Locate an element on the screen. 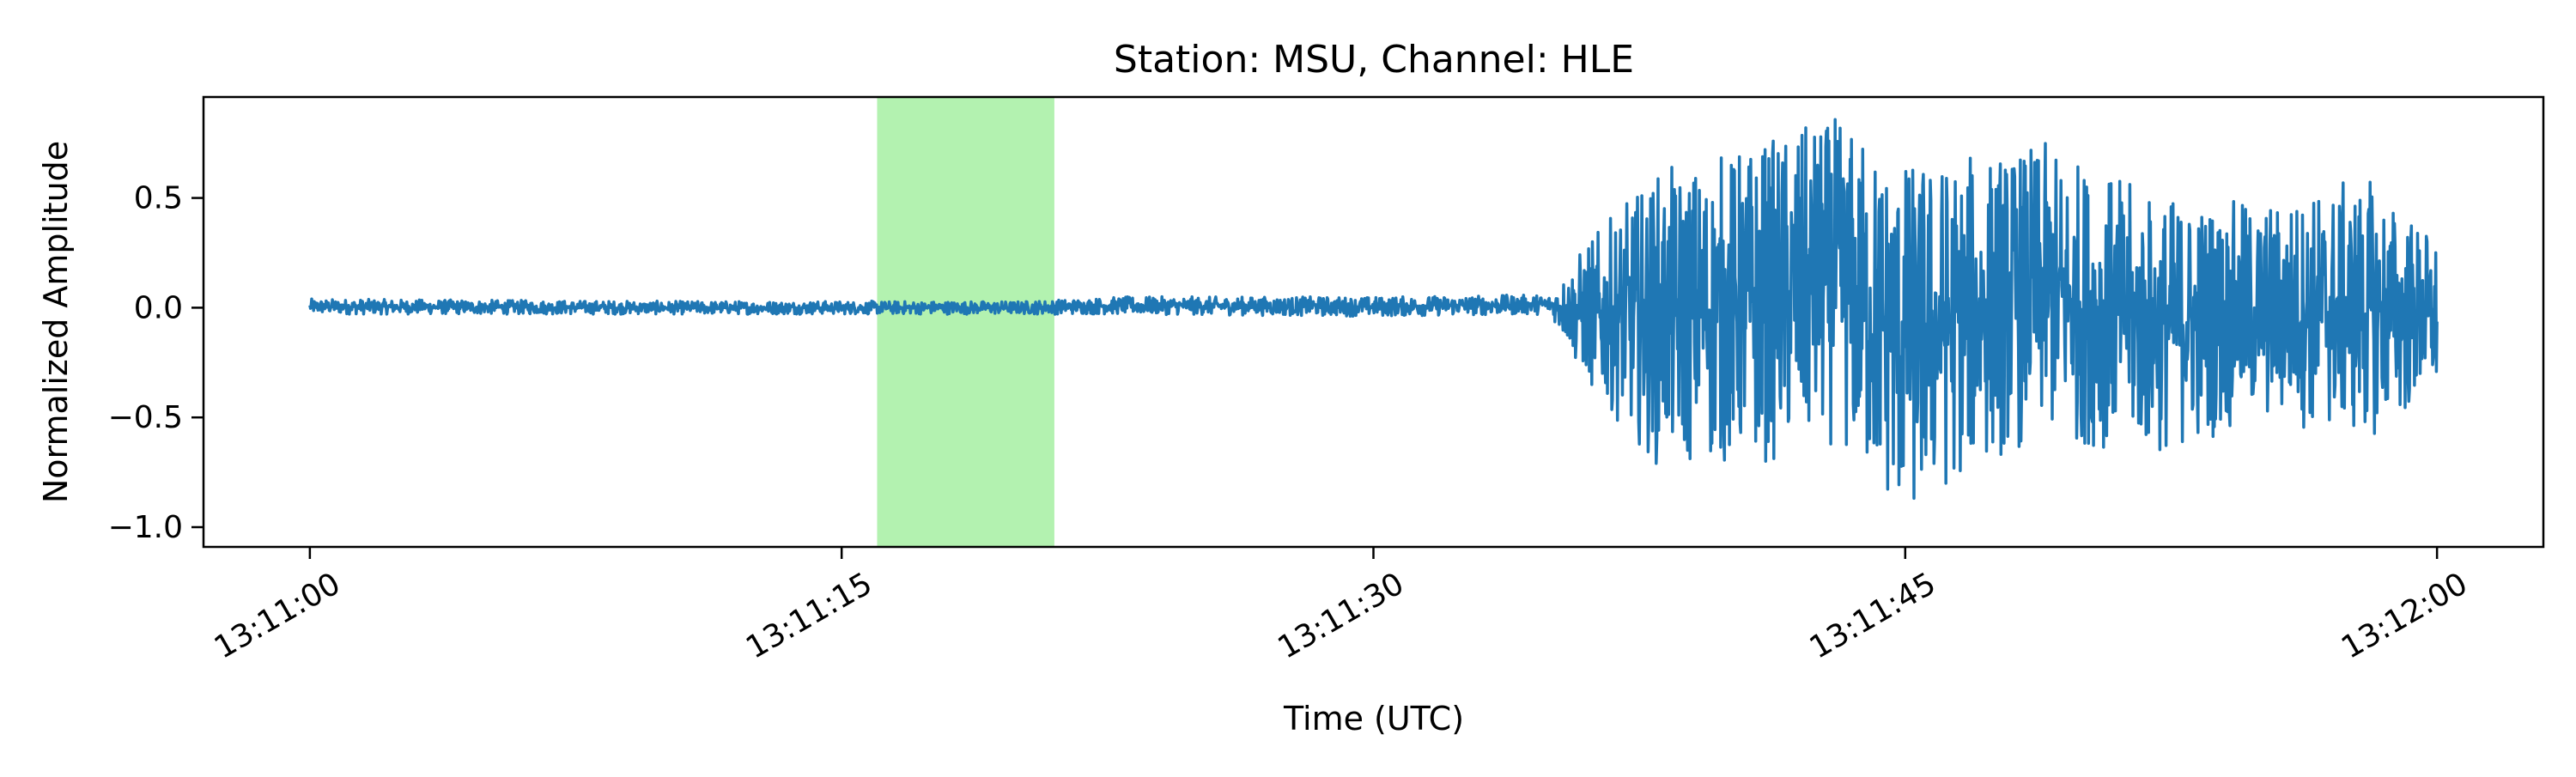 Image resolution: width=2576 pixels, height=777 pixels. x-tick-label-3: 13:11:45 is located at coordinates (1873, 615).